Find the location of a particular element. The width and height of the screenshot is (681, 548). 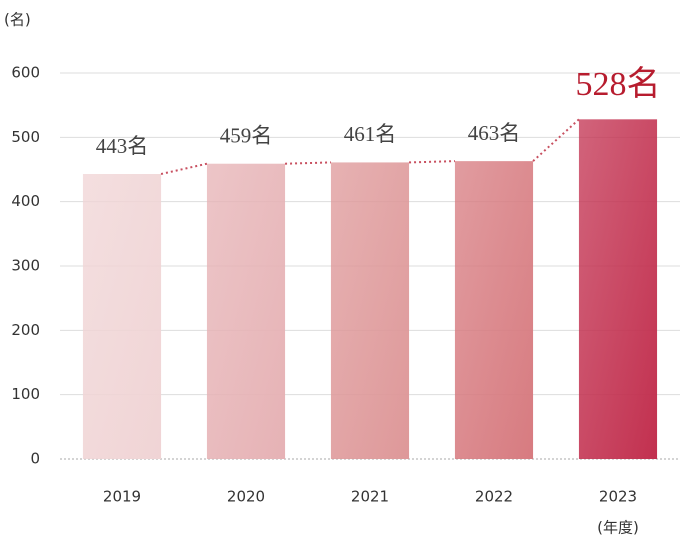

y-axis-label: (名) is located at coordinates (17, 20).